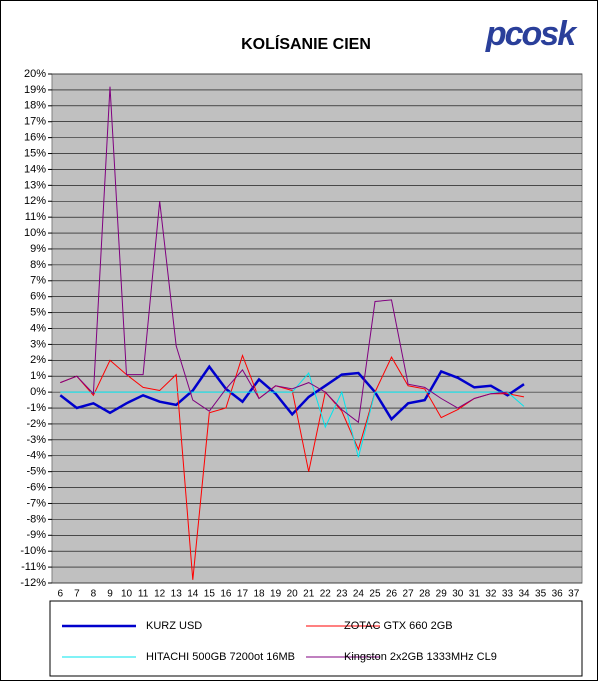 This screenshot has height=686, width=598. Describe the element at coordinates (259, 594) in the screenshot. I see `x-tick-label: 18` at that location.